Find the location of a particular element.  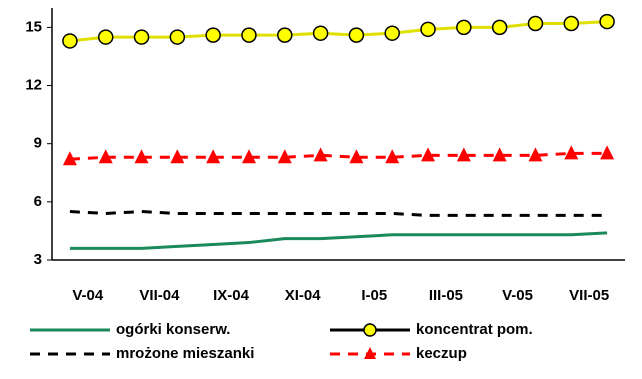

y-tick-label: 15 is located at coordinates (33, 26).